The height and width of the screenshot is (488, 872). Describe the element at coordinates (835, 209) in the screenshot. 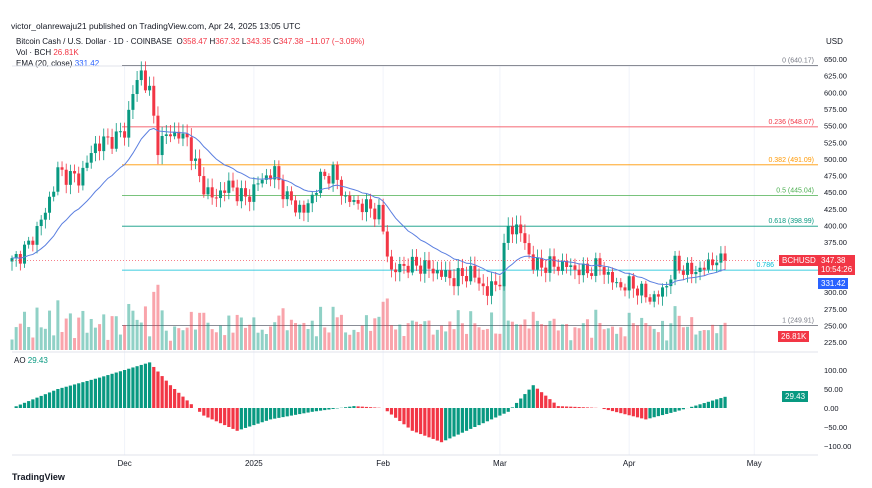

I see `price-tick-label: 425.00` at that location.